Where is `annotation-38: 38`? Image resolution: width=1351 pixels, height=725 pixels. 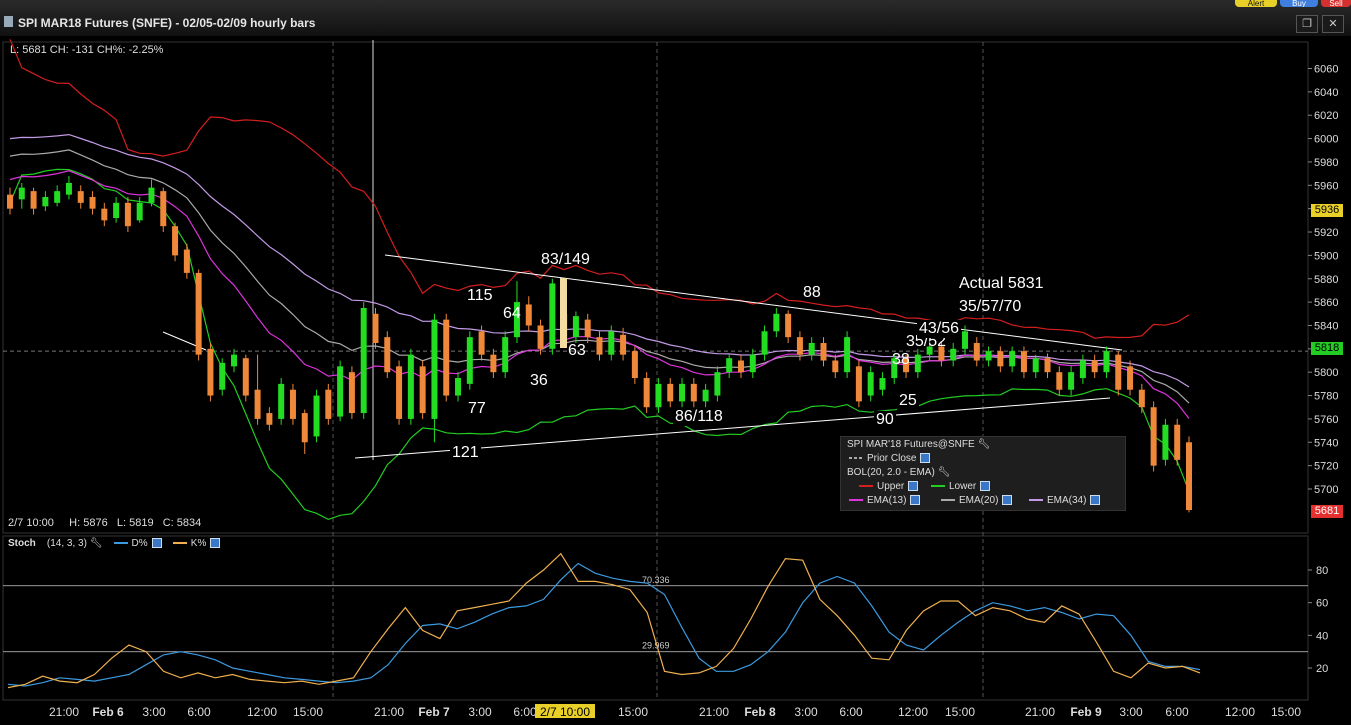 annotation-38: 38 is located at coordinates (901, 359).